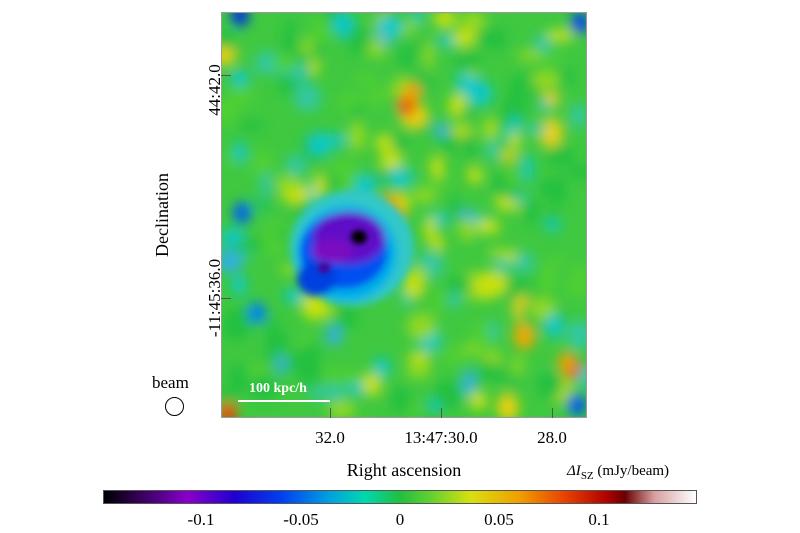 The width and height of the screenshot is (800, 533). Describe the element at coordinates (587, 476) in the screenshot. I see `colorbar-title-sub: SZ` at that location.